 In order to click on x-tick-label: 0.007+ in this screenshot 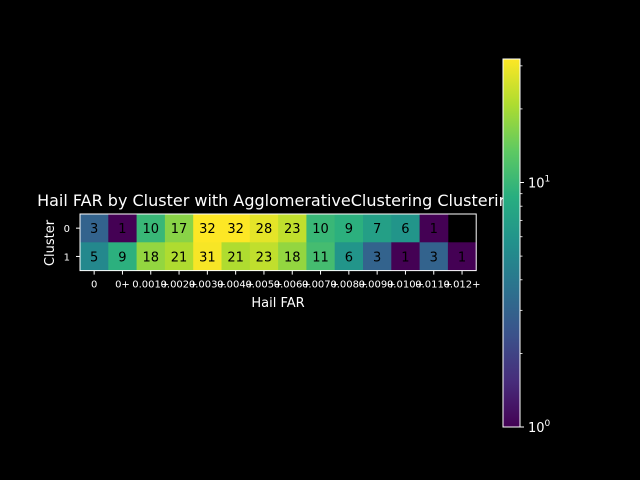, I will do `click(320, 285)`.